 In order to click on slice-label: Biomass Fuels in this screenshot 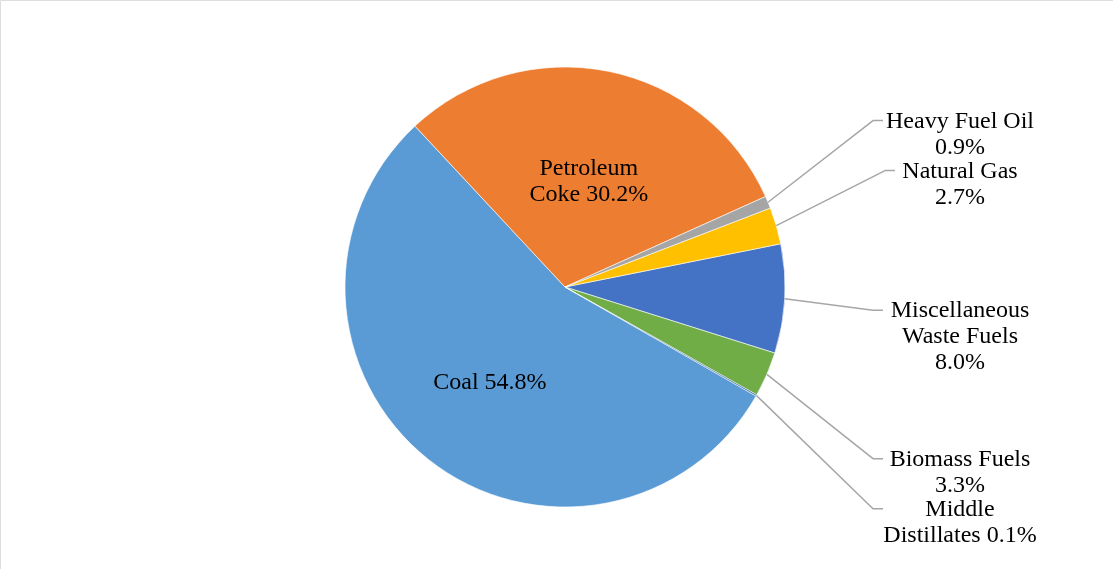, I will do `click(960, 457)`.